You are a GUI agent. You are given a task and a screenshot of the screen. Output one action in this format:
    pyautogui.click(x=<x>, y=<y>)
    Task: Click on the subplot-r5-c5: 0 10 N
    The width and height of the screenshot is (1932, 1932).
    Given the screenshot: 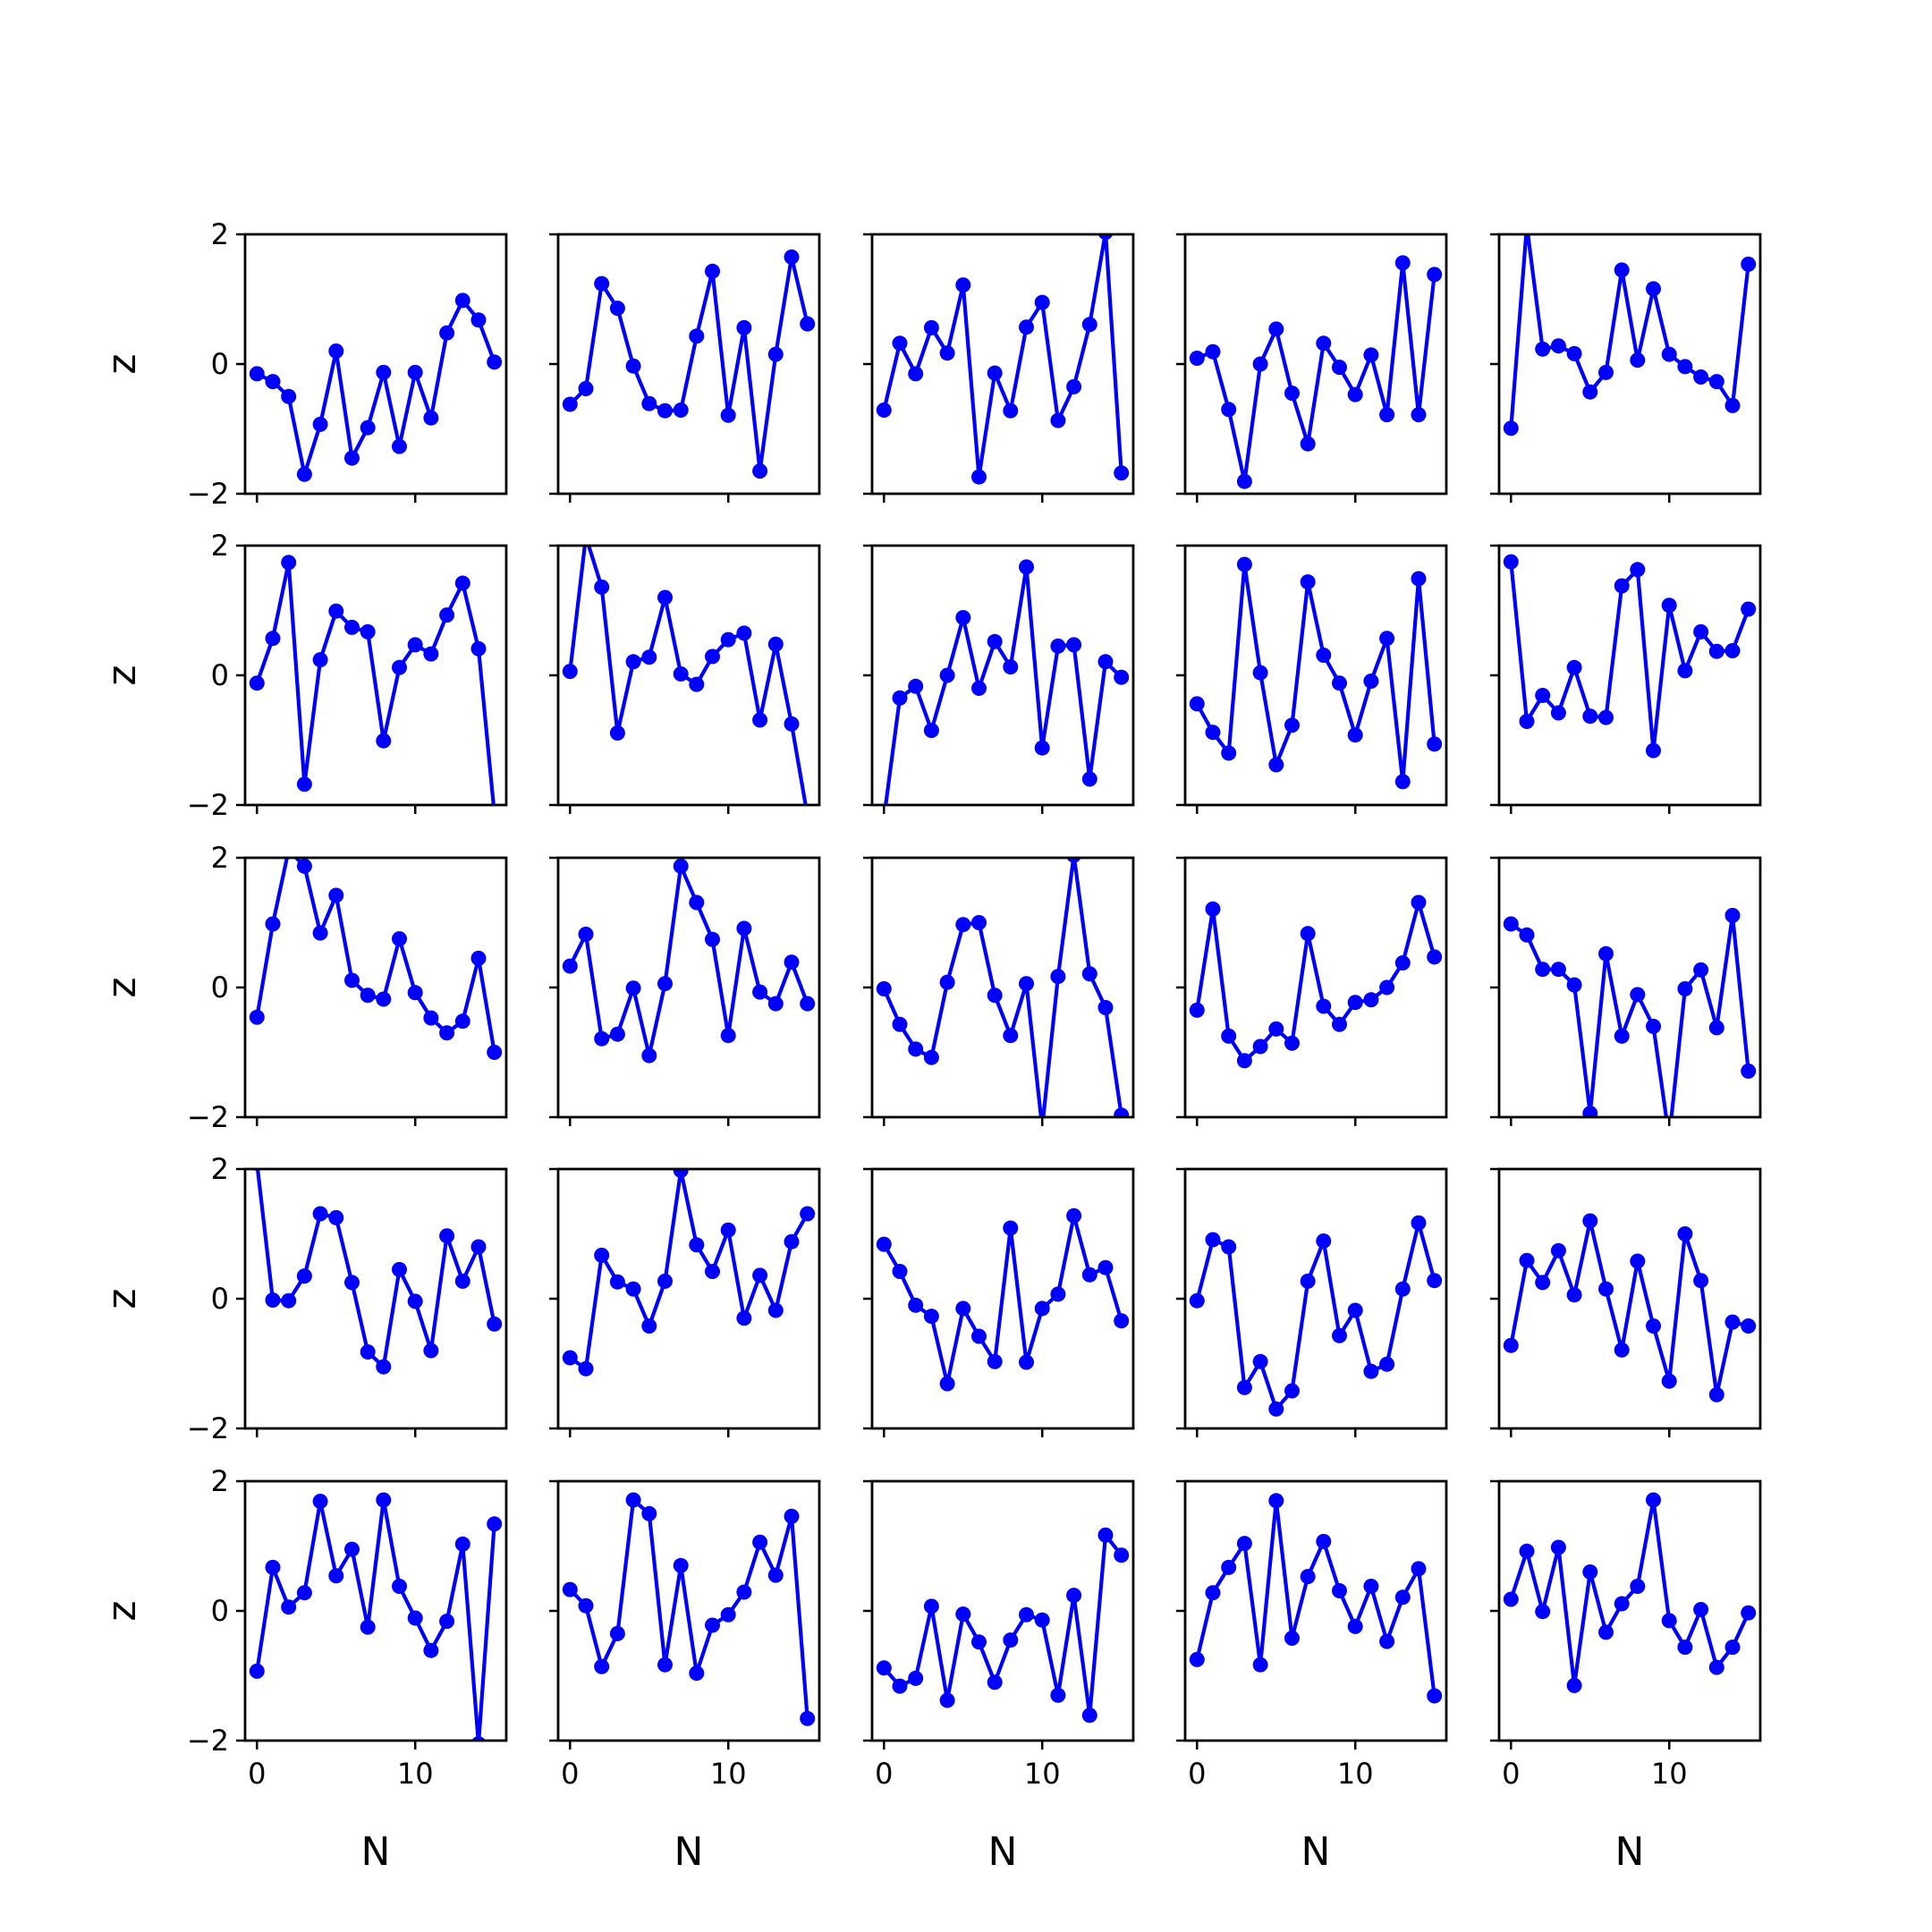 What is the action you would take?
    pyautogui.click(x=1626, y=1677)
    